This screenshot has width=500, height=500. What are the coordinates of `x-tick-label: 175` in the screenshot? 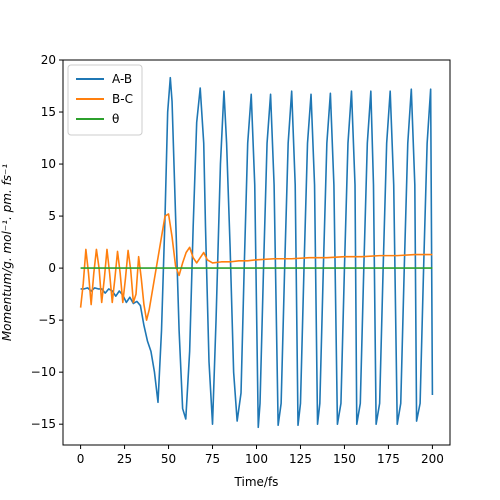 It's located at (388, 459).